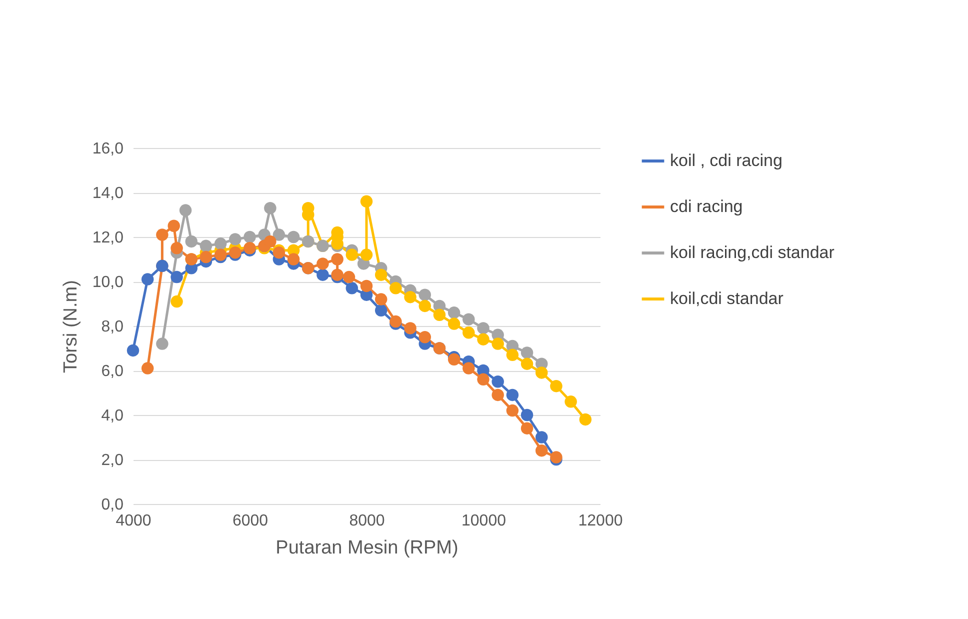  Describe the element at coordinates (108, 193) in the screenshot. I see `y-tick-label: 14,0` at that location.